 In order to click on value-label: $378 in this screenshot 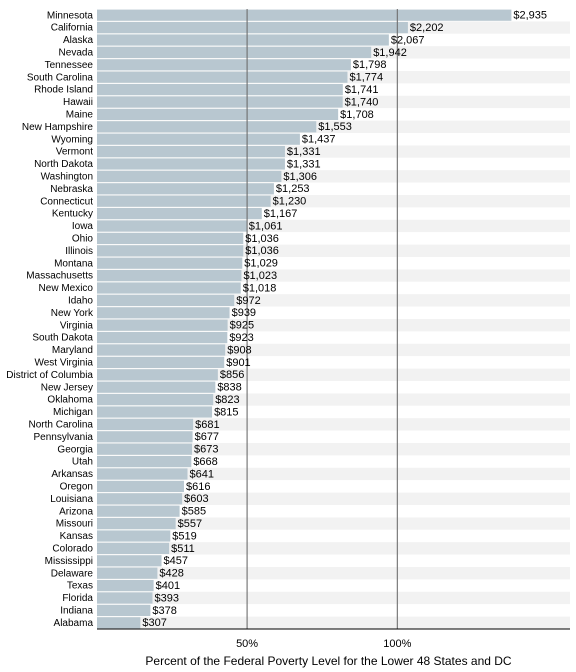, I will do `click(164, 611)`.